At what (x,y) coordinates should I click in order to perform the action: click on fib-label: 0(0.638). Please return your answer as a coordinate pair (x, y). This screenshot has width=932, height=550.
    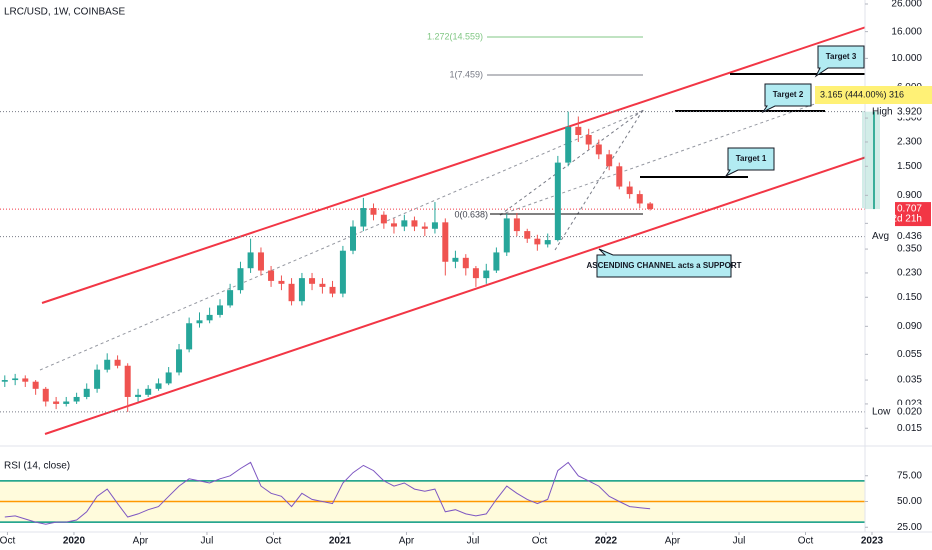
    Looking at the image, I should click on (471, 214).